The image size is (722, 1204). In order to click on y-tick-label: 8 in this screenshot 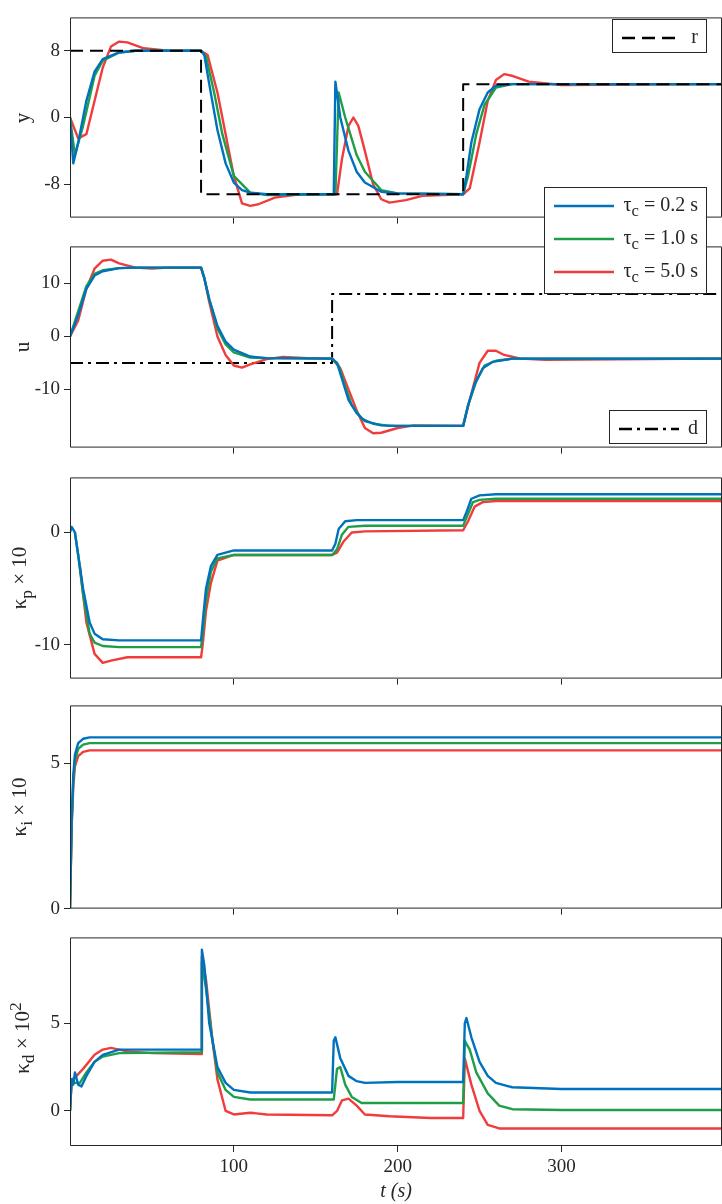, I will do `click(55, 49)`.